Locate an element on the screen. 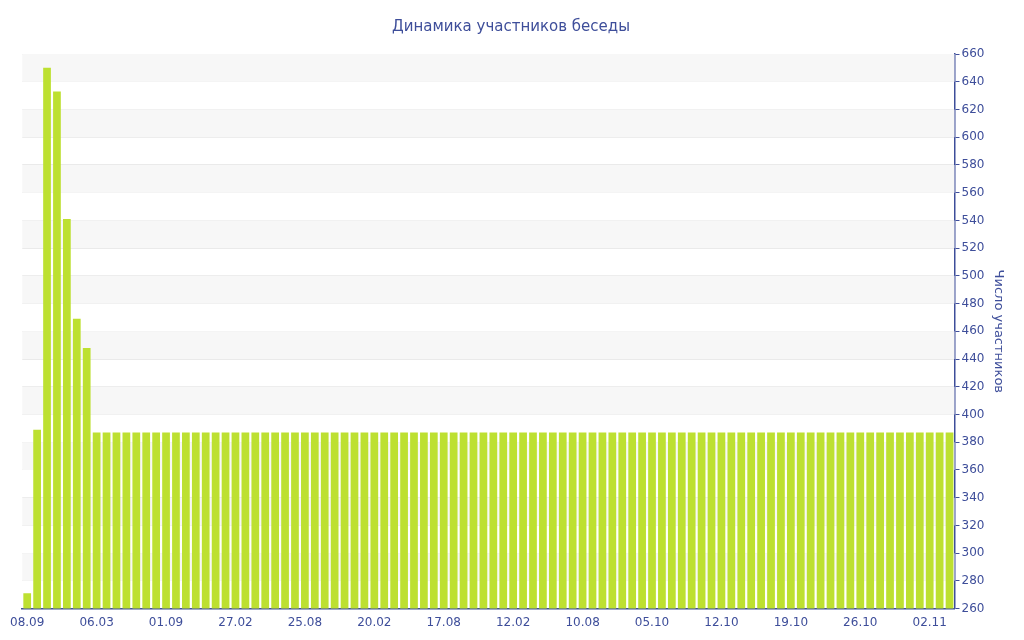 The height and width of the screenshot is (640, 1024). y-tick-label: 500 is located at coordinates (973, 274).